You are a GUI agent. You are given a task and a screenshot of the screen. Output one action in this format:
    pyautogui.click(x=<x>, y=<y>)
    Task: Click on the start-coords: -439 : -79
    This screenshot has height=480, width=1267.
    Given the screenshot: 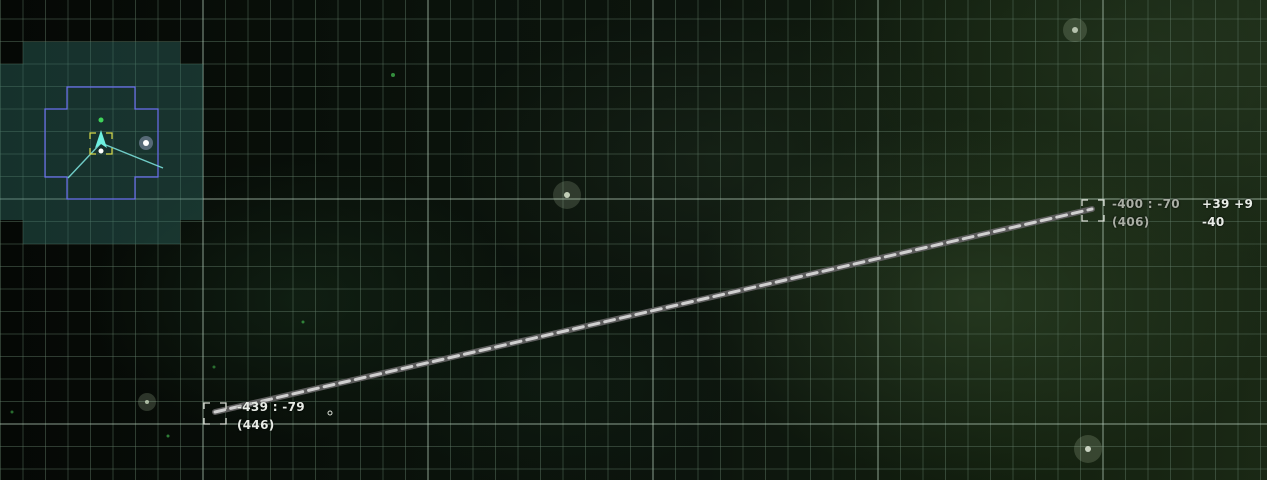 What is the action you would take?
    pyautogui.click(x=271, y=407)
    